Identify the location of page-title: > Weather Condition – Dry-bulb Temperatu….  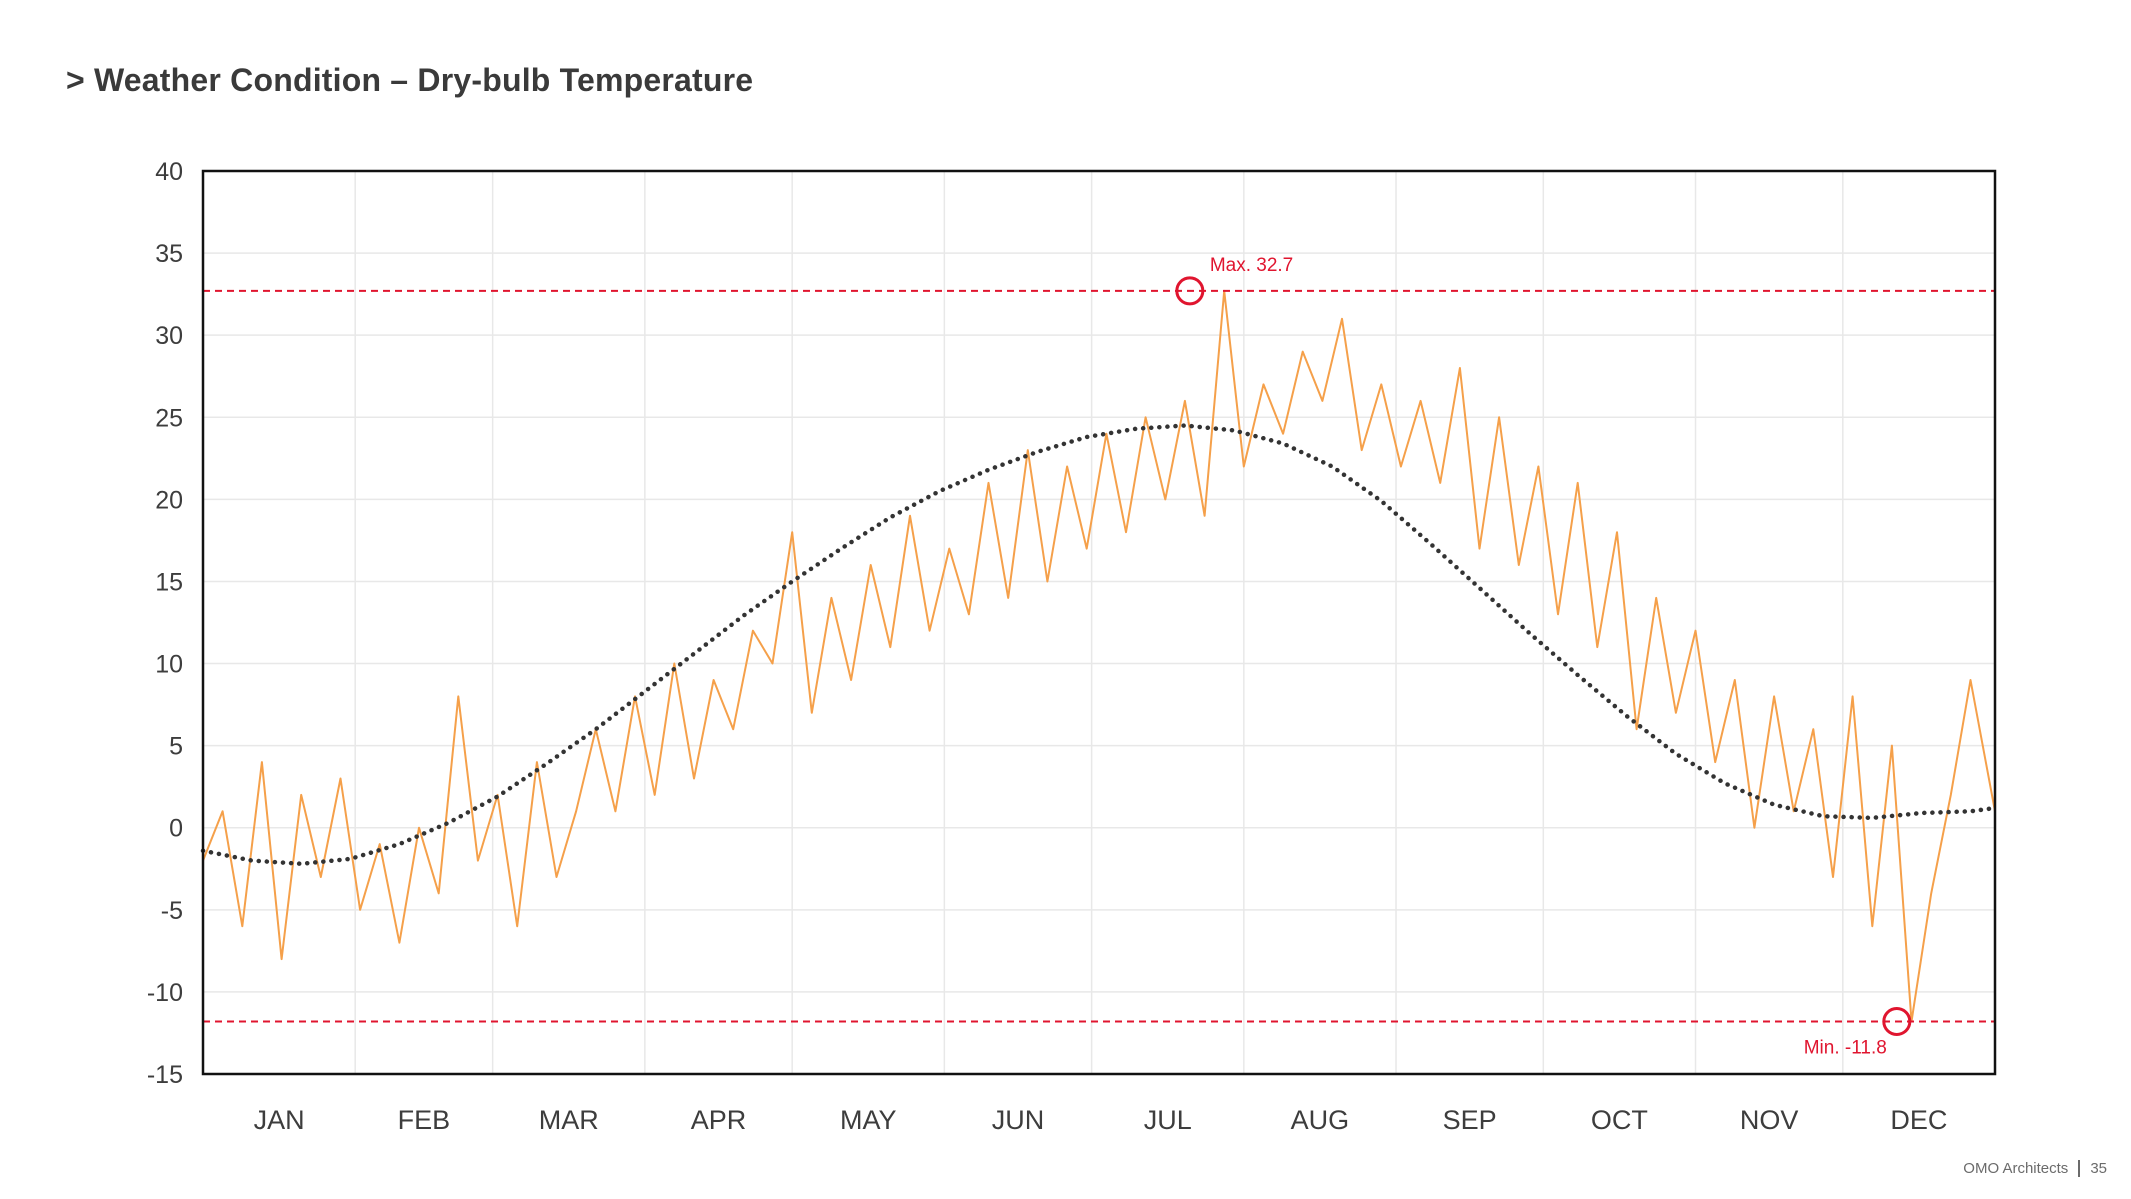
(410, 80).